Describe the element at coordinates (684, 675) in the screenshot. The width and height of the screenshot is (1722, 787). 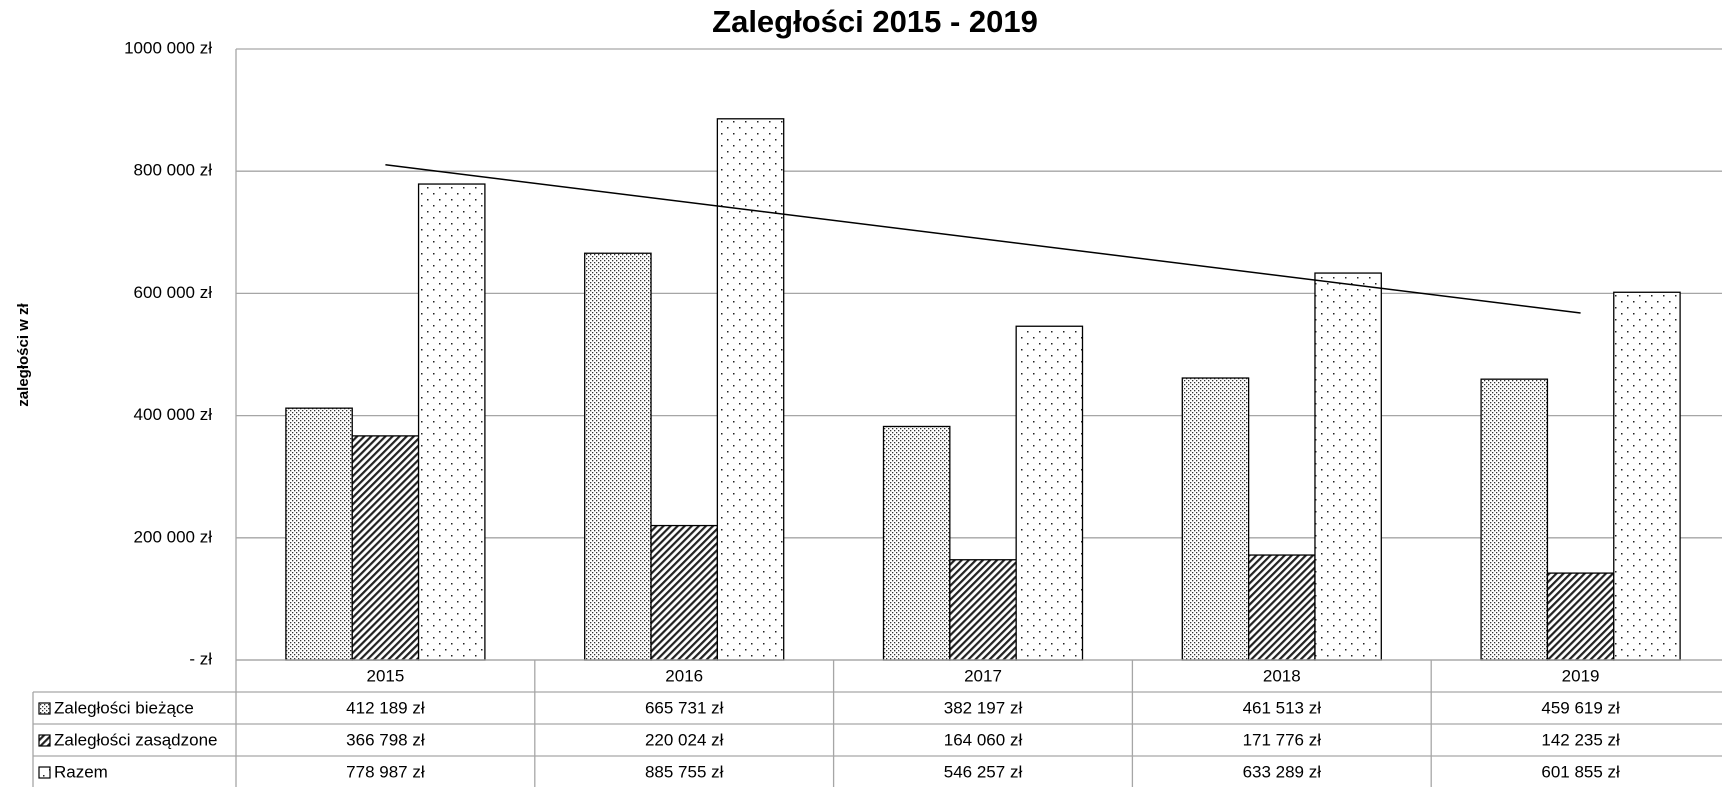
I see `x-tick-label: 2016` at that location.